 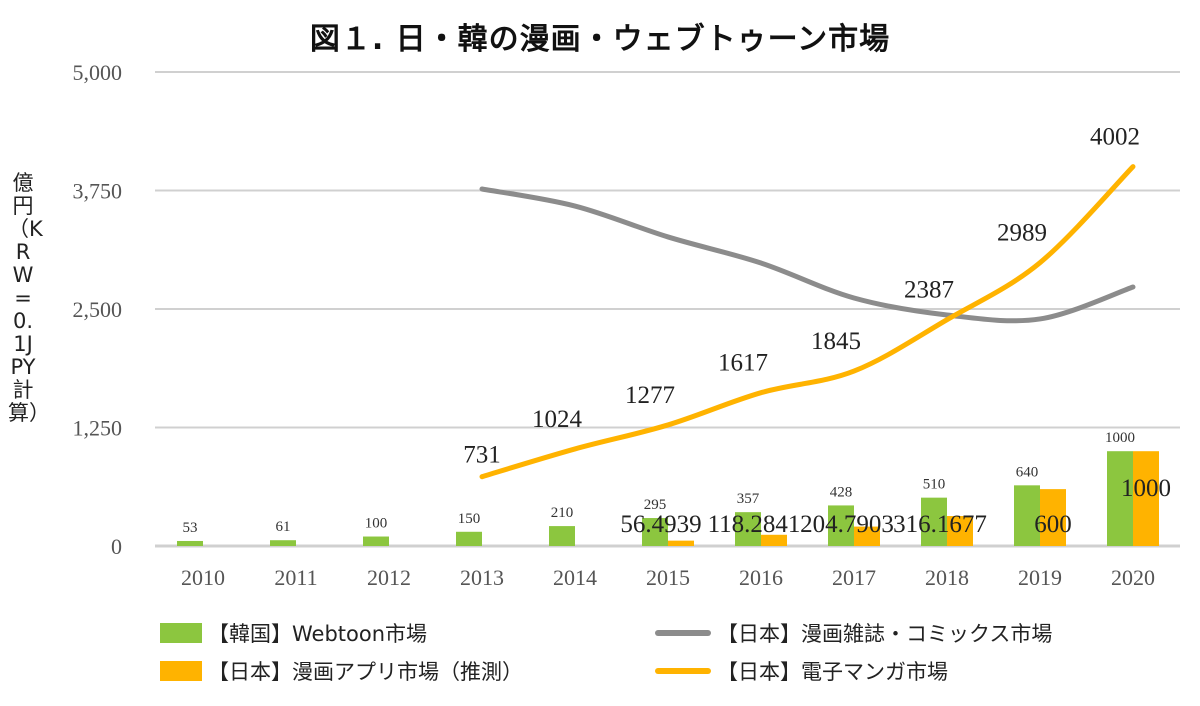 What do you see at coordinates (885, 634) in the screenshot?
I see `legend-label: 【日本】漫画雑誌・コミックス市場` at bounding box center [885, 634].